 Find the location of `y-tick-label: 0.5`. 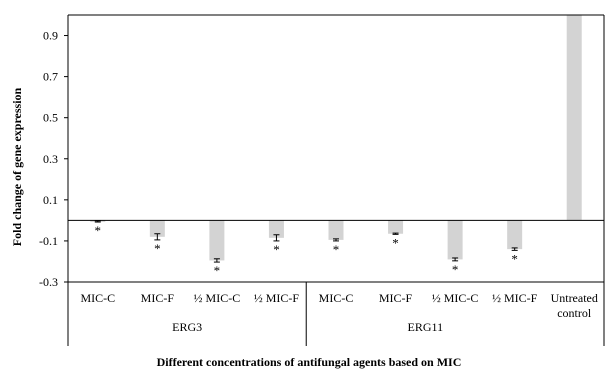

y-tick-label: 0.5 is located at coordinates (50, 118).